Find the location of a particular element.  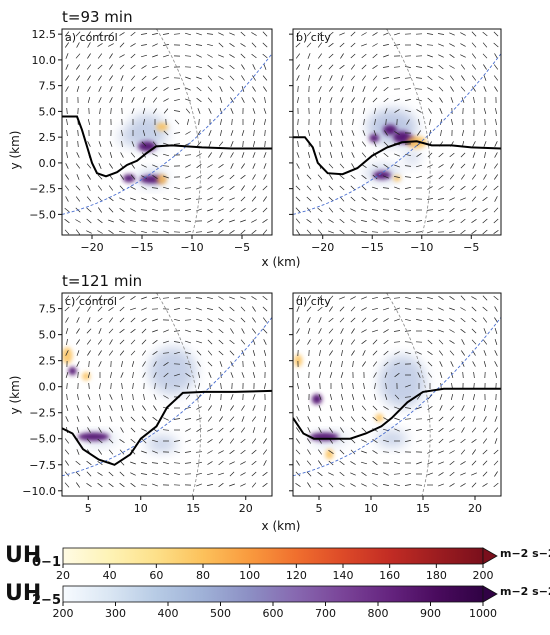

panel-label: d) city is located at coordinates (313, 301).